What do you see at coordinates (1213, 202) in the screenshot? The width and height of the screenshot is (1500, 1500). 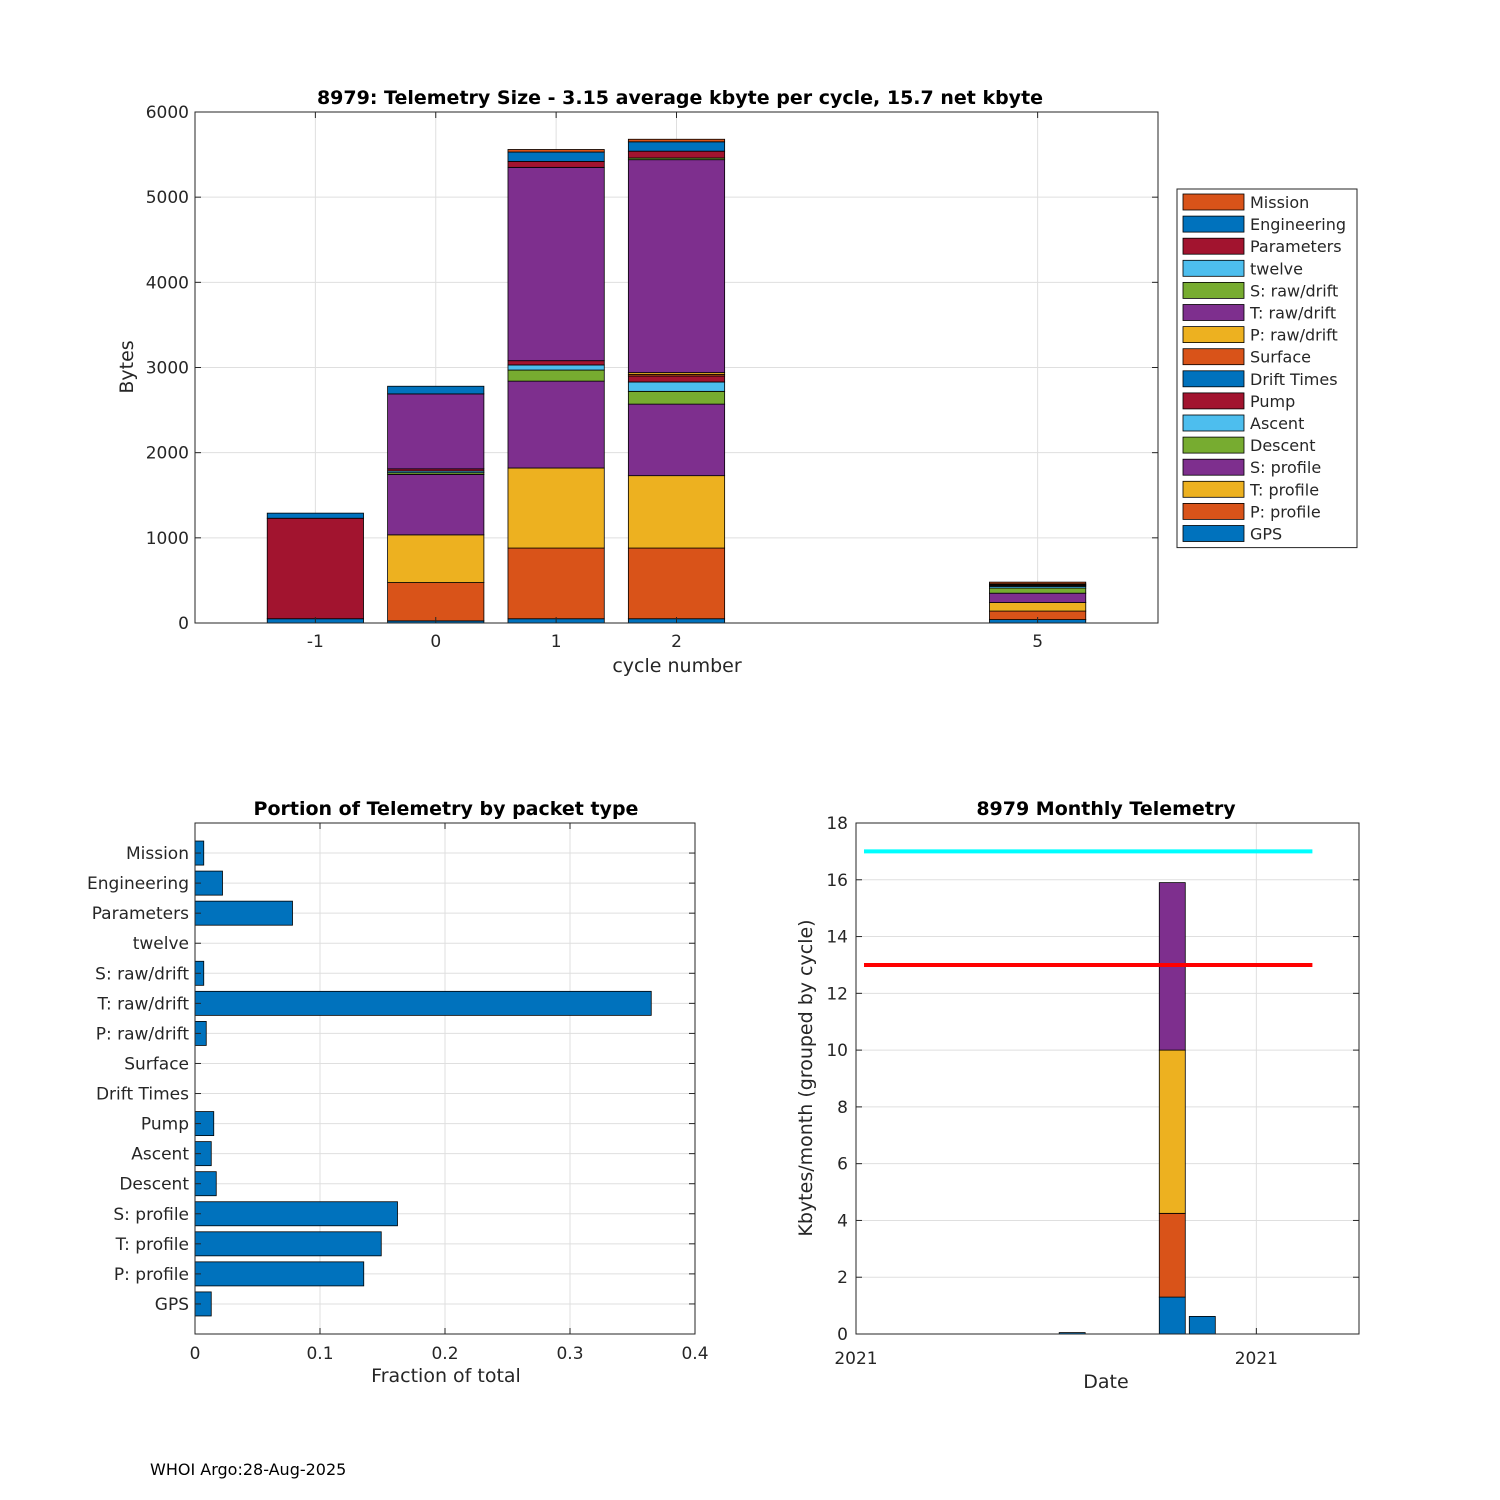 I see `legend-swatch-mission` at bounding box center [1213, 202].